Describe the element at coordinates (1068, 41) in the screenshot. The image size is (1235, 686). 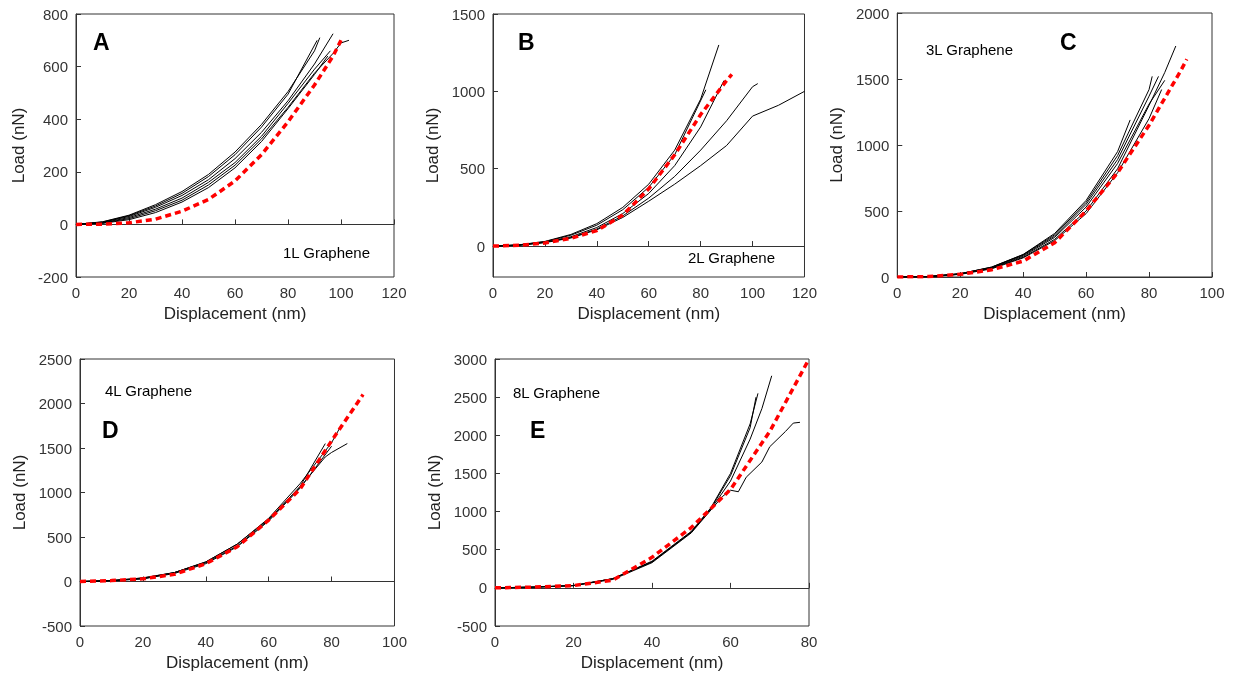
I see `annotation: C` at that location.